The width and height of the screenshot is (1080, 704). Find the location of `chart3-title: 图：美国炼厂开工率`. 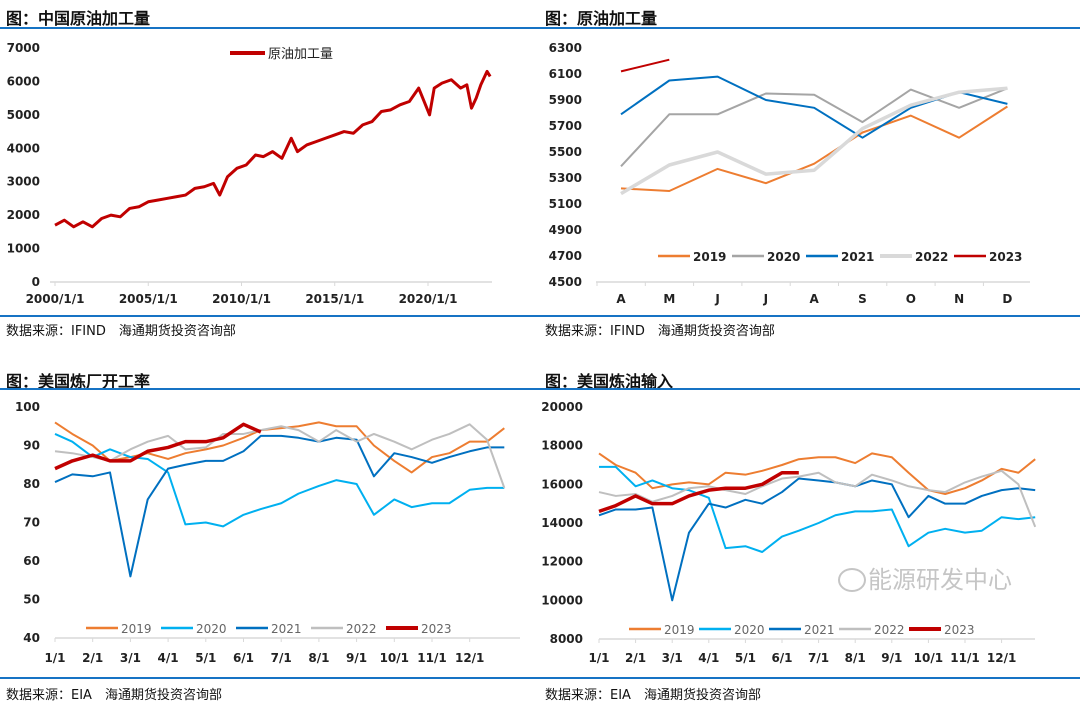

chart3-title: 图：美国炼厂开工率 is located at coordinates (78, 381).